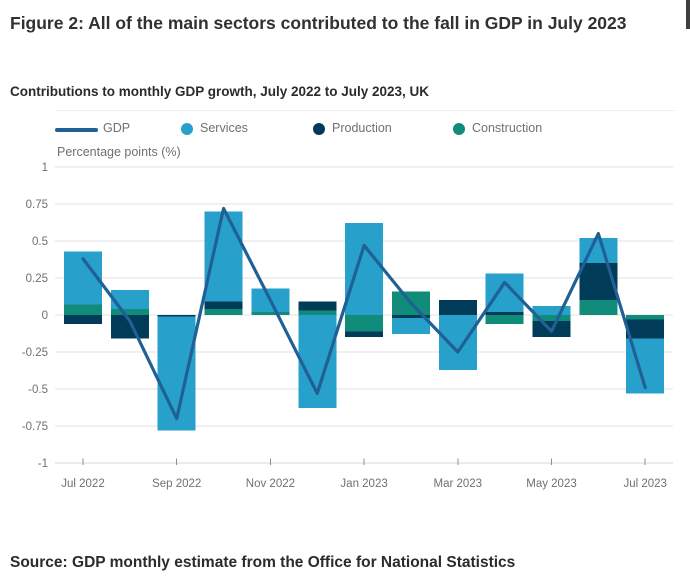 This screenshot has height=581, width=690. I want to click on y-tick-label: 0.5, so click(40, 242).